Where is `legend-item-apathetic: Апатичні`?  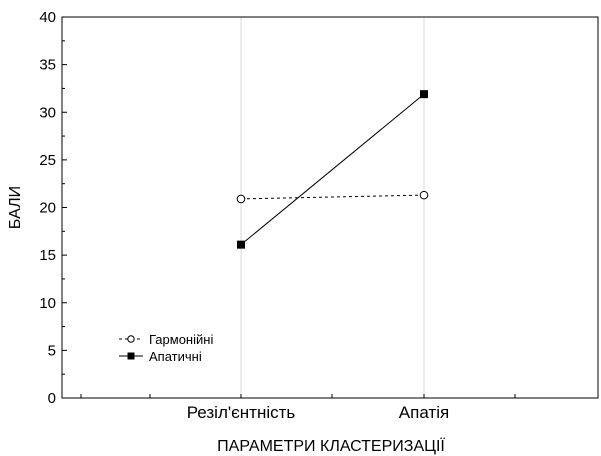
legend-item-apathetic: Апатичні is located at coordinates (160, 356).